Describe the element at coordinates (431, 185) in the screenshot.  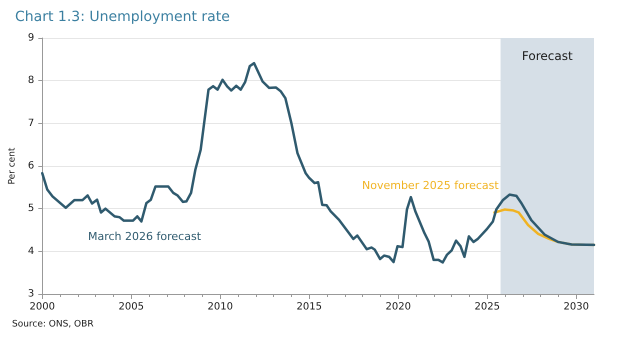
I see `series-label: November 2025 forecast` at that location.